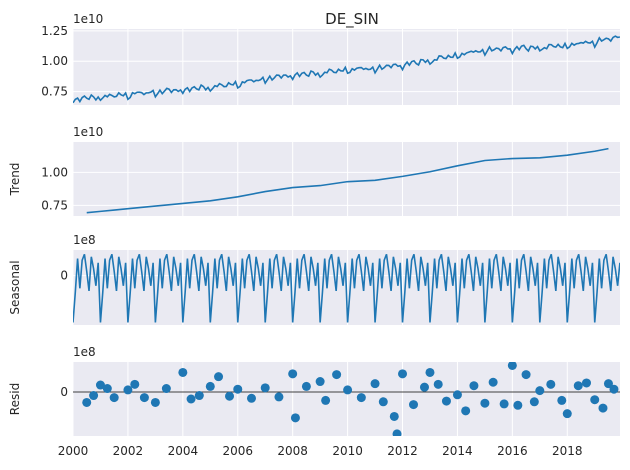 This screenshot has height=470, width=630. I want to click on y-axis-label: Resid, so click(15, 399).